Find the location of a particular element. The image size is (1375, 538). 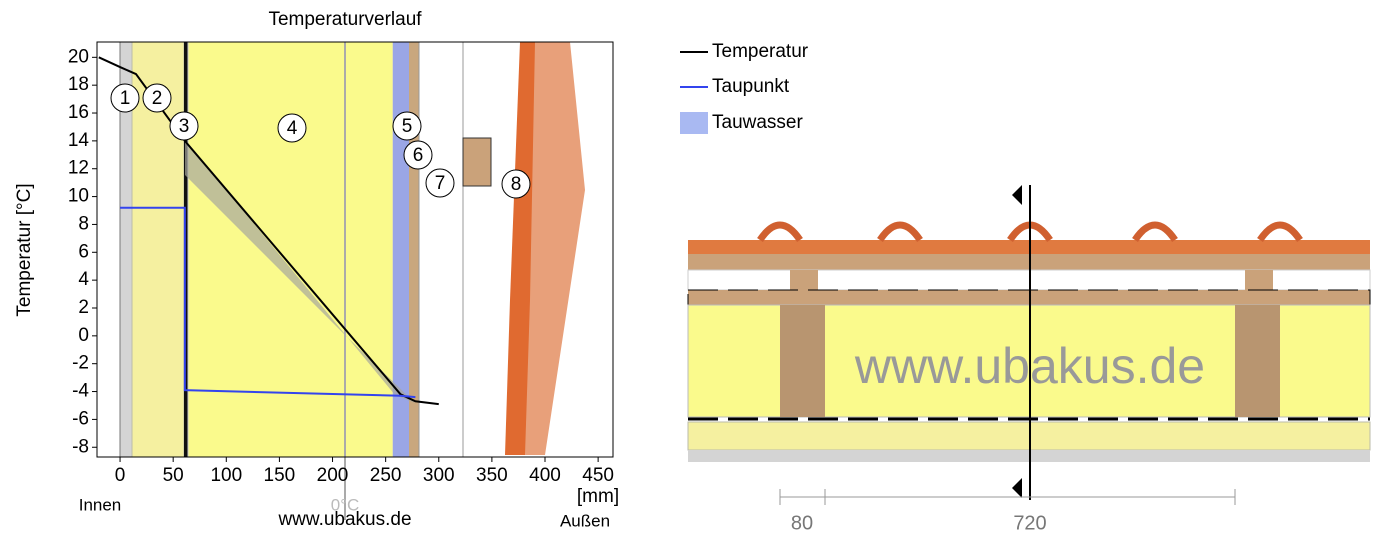

layer-number: 3 is located at coordinates (184, 126).